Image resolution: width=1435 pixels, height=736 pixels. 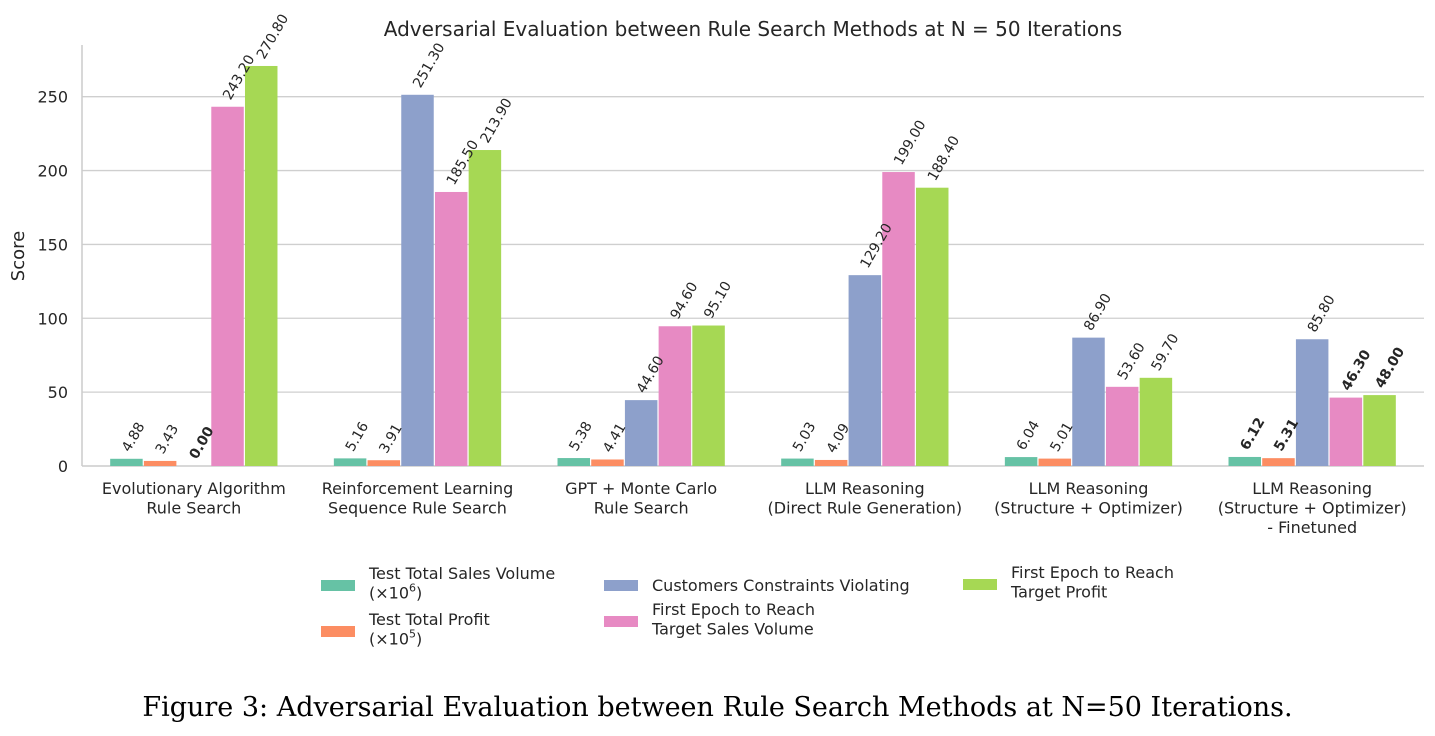 What do you see at coordinates (52, 318) in the screenshot?
I see `y-tick-label: 100` at bounding box center [52, 318].